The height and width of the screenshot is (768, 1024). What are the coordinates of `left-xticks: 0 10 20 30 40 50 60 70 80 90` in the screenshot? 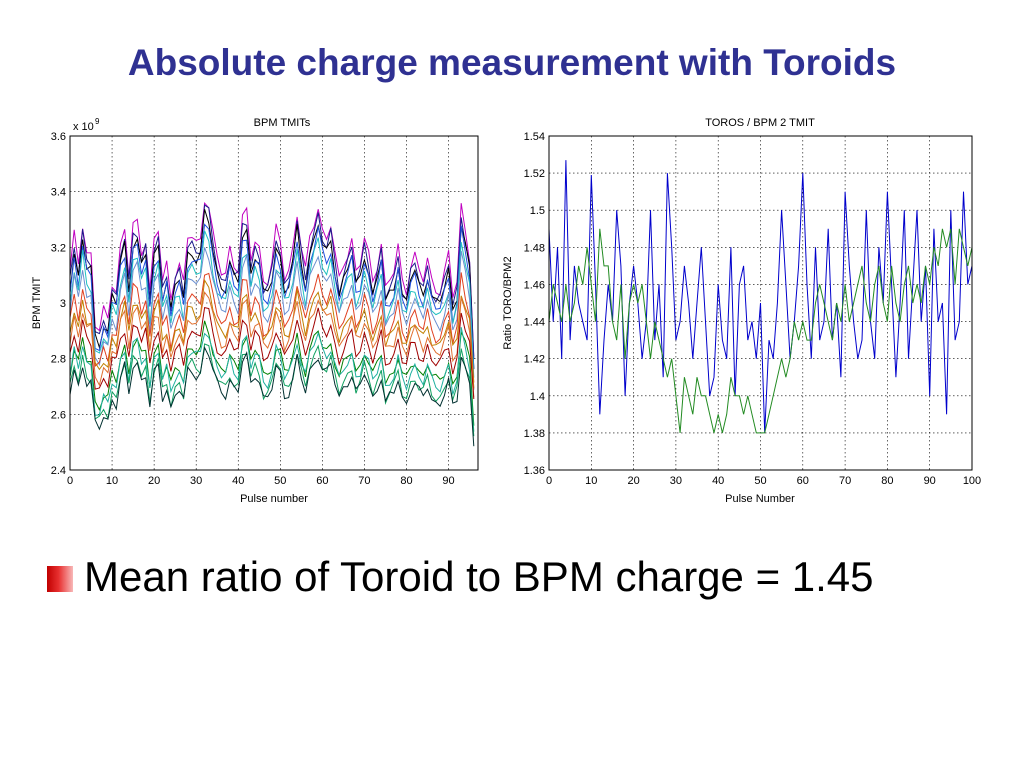 It's located at (261, 481).